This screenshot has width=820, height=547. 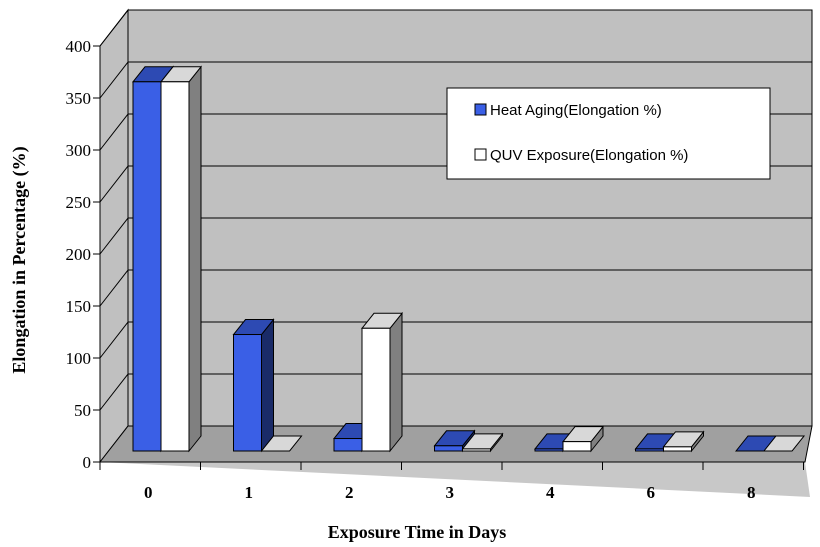 What do you see at coordinates (19, 259) in the screenshot?
I see `y-axis-title: Elongation in Percentage (%)` at bounding box center [19, 259].